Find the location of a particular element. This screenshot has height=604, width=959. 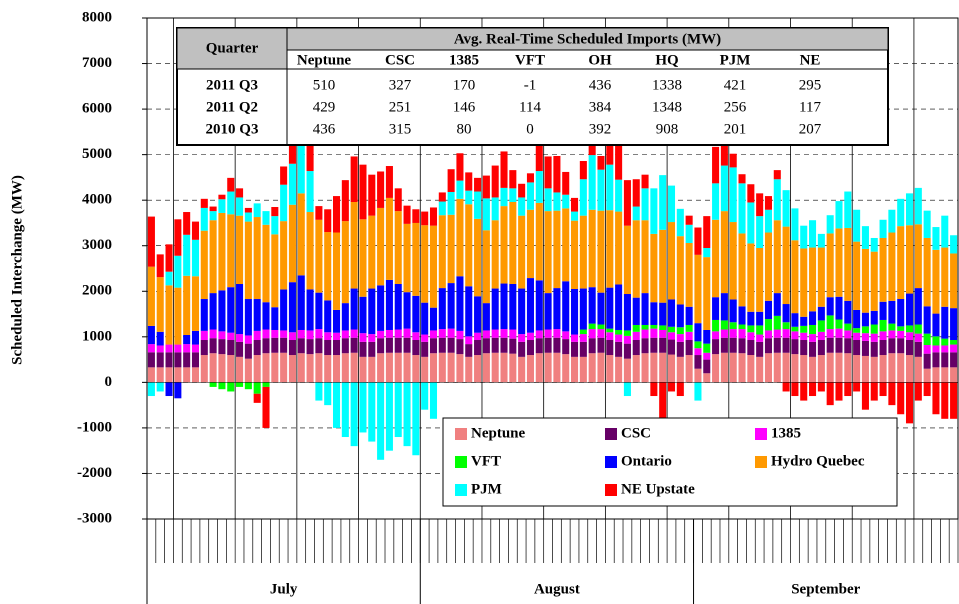

legend-label: Neptune is located at coordinates (498, 433).